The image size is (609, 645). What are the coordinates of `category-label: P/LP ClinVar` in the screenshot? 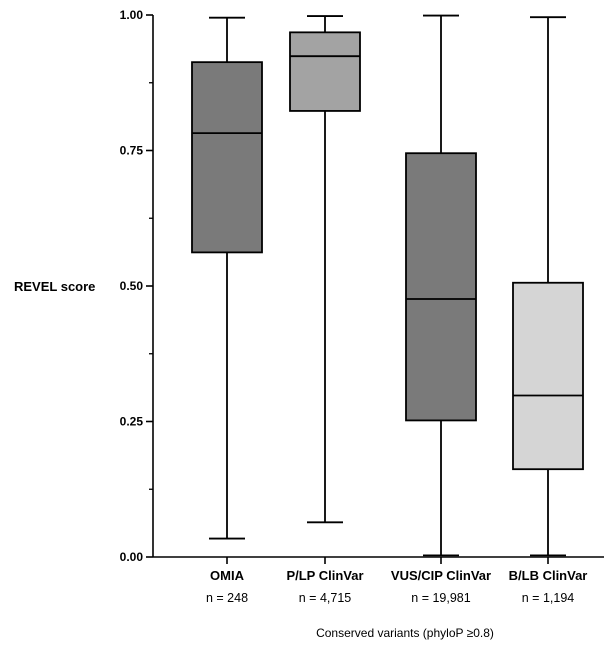 It's located at (324, 575).